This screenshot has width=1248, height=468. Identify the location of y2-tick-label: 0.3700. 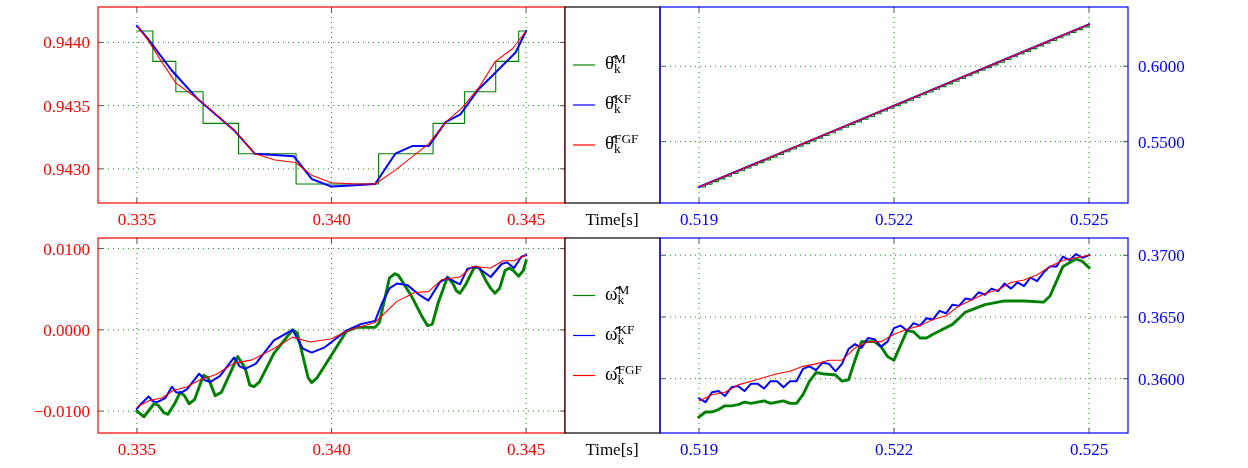
(1161, 256).